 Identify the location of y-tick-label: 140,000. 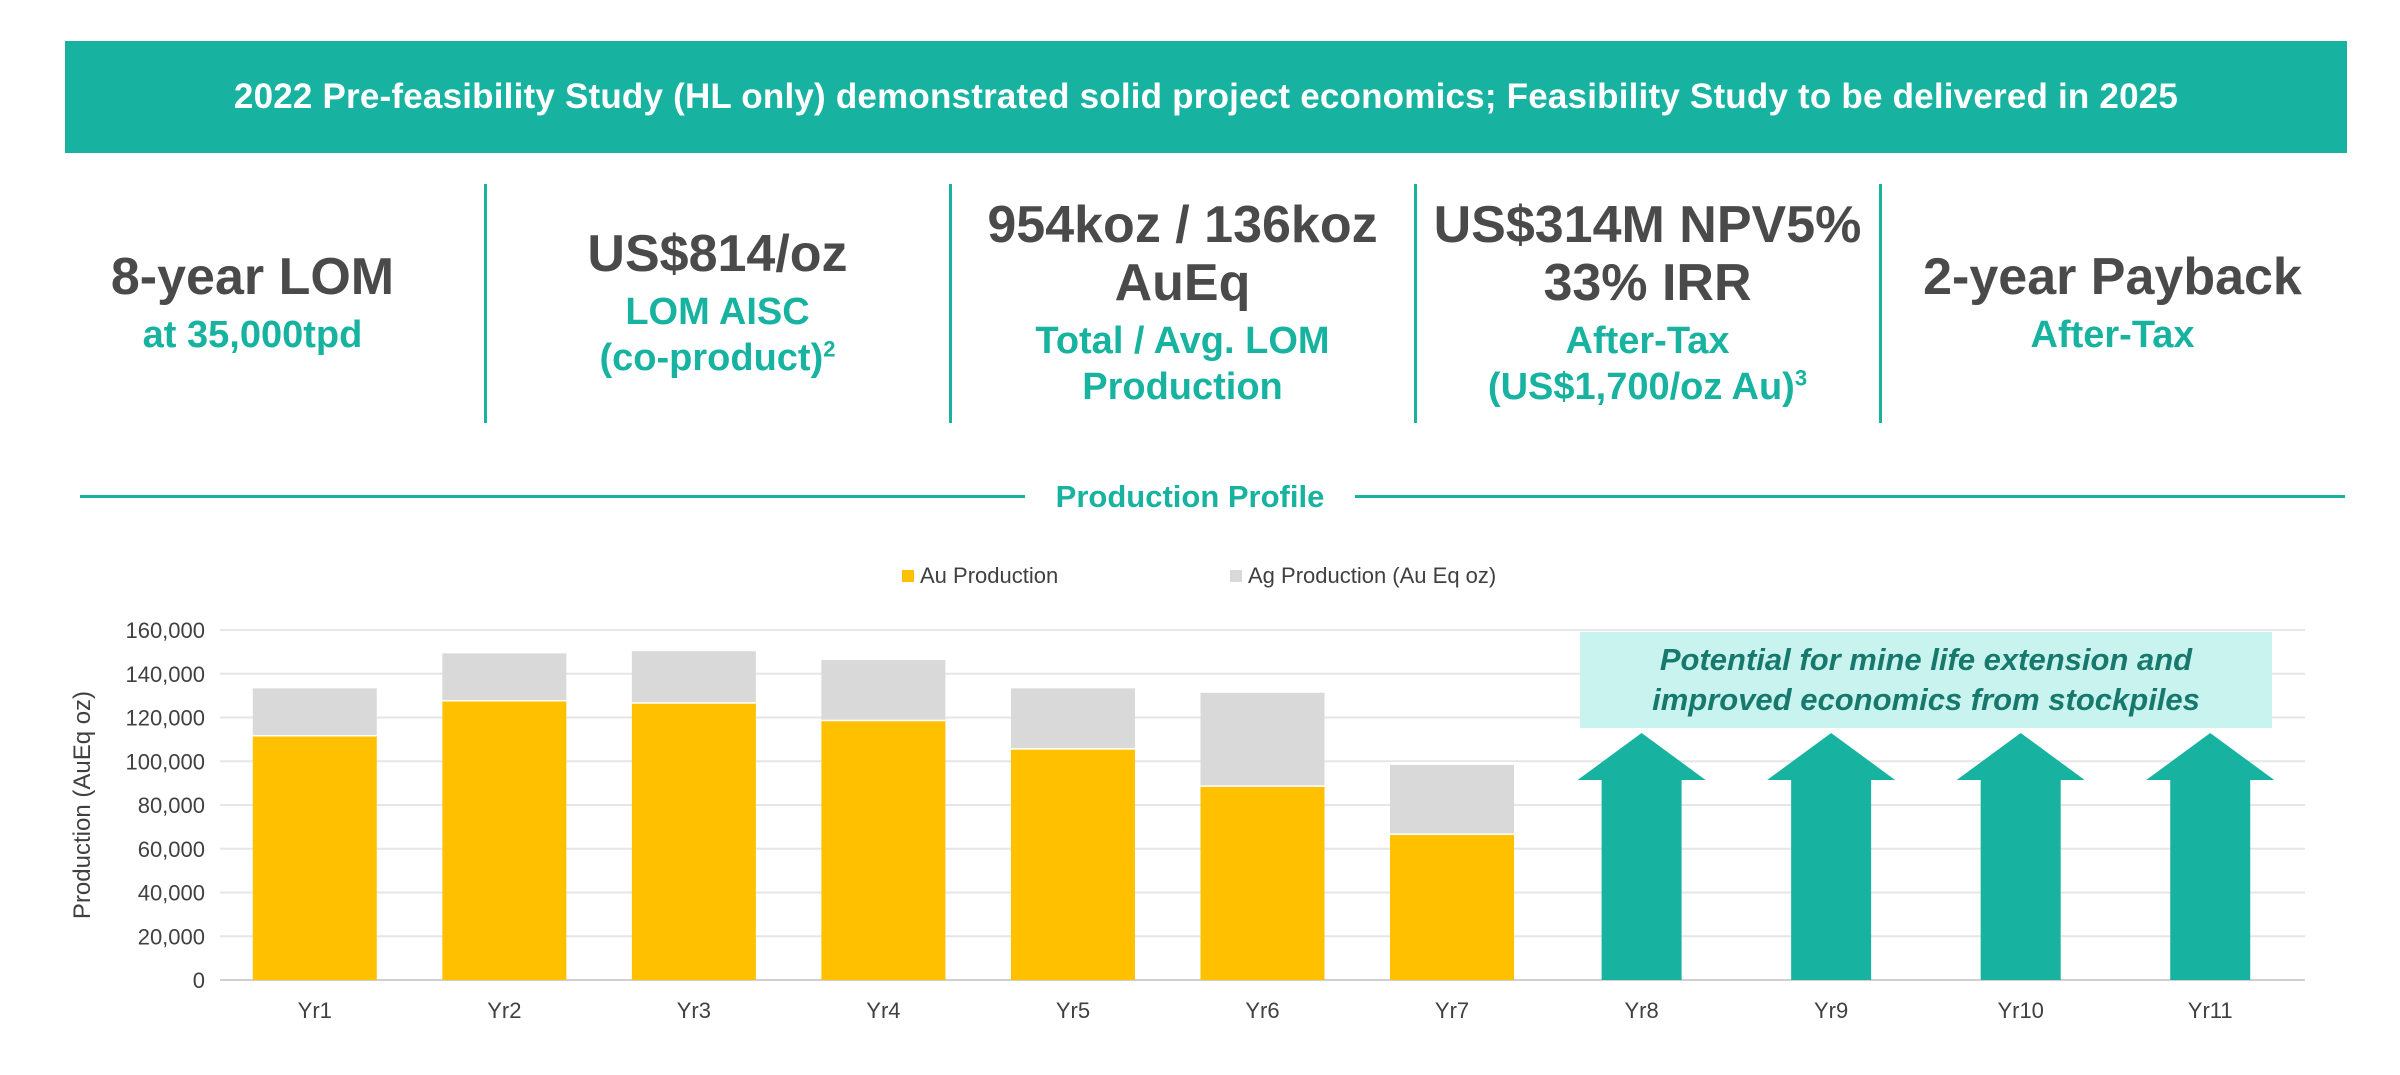
(165, 674).